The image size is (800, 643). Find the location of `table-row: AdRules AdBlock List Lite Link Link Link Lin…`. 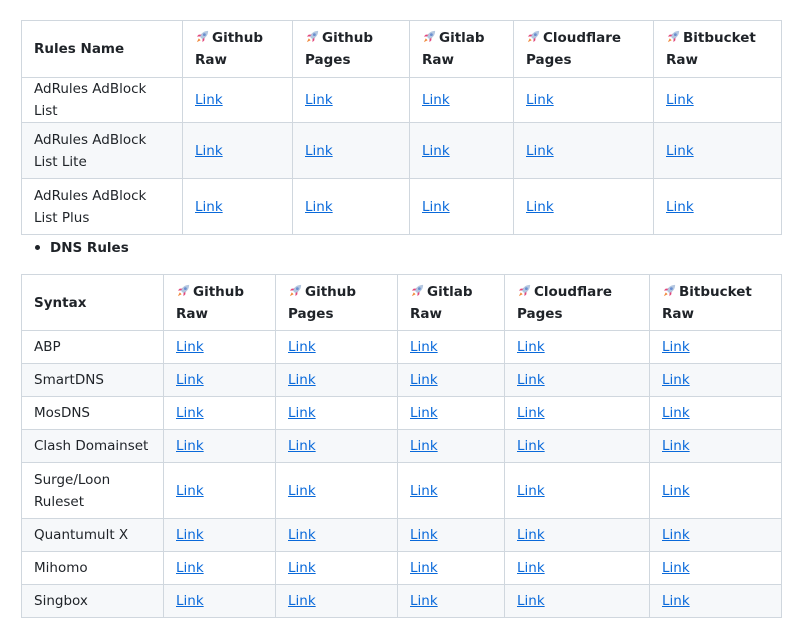

table-row: AdRules AdBlock List Lite Link Link Link Lin… is located at coordinates (401, 150).